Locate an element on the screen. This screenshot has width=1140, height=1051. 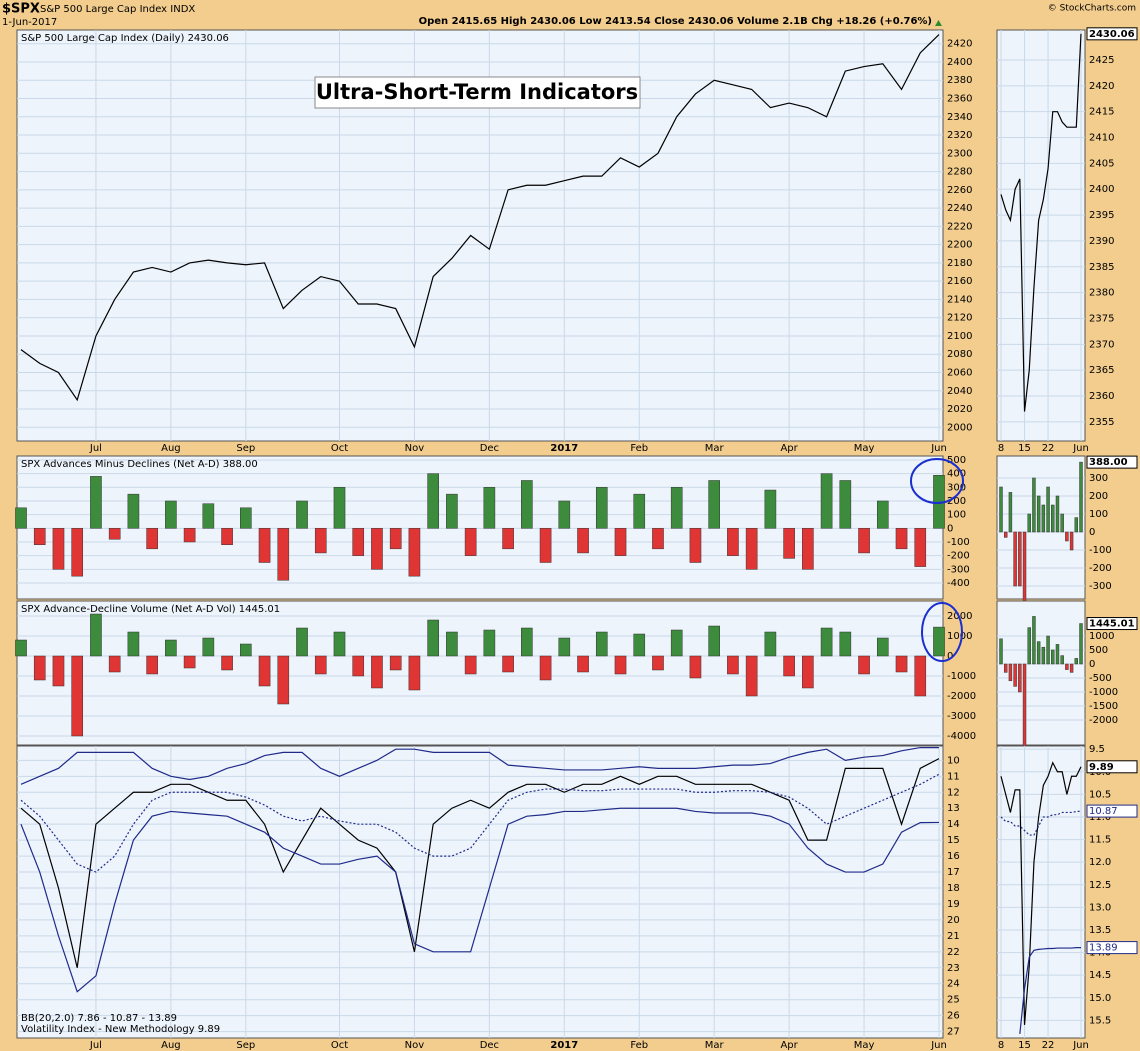
y-tick-label: -2000 is located at coordinates (961, 696).